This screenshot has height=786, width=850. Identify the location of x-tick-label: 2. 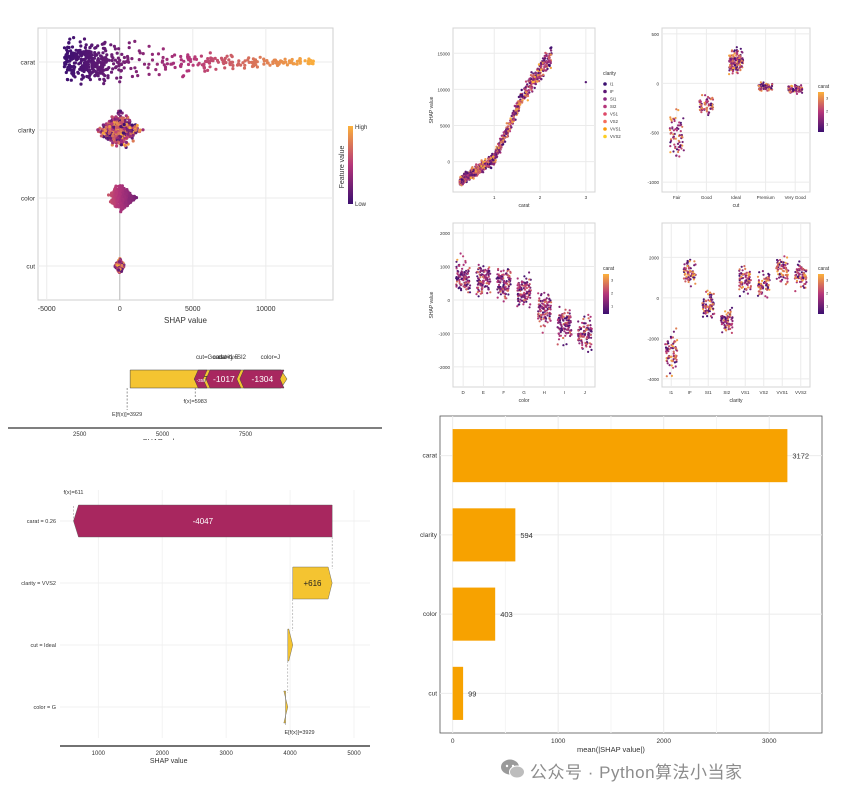
(540, 197).